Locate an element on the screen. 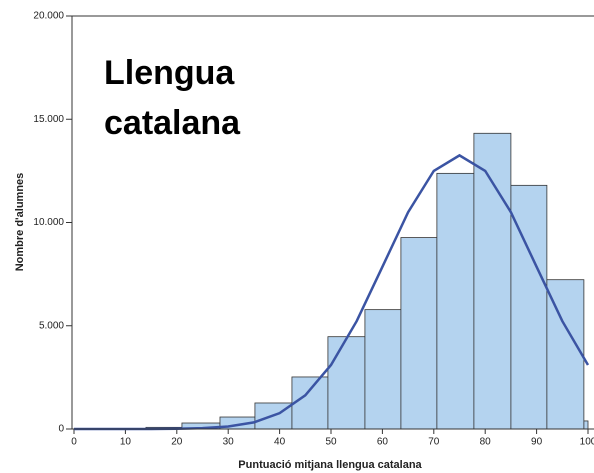 This screenshot has height=473, width=594. x-tick-label: 40 is located at coordinates (280, 442).